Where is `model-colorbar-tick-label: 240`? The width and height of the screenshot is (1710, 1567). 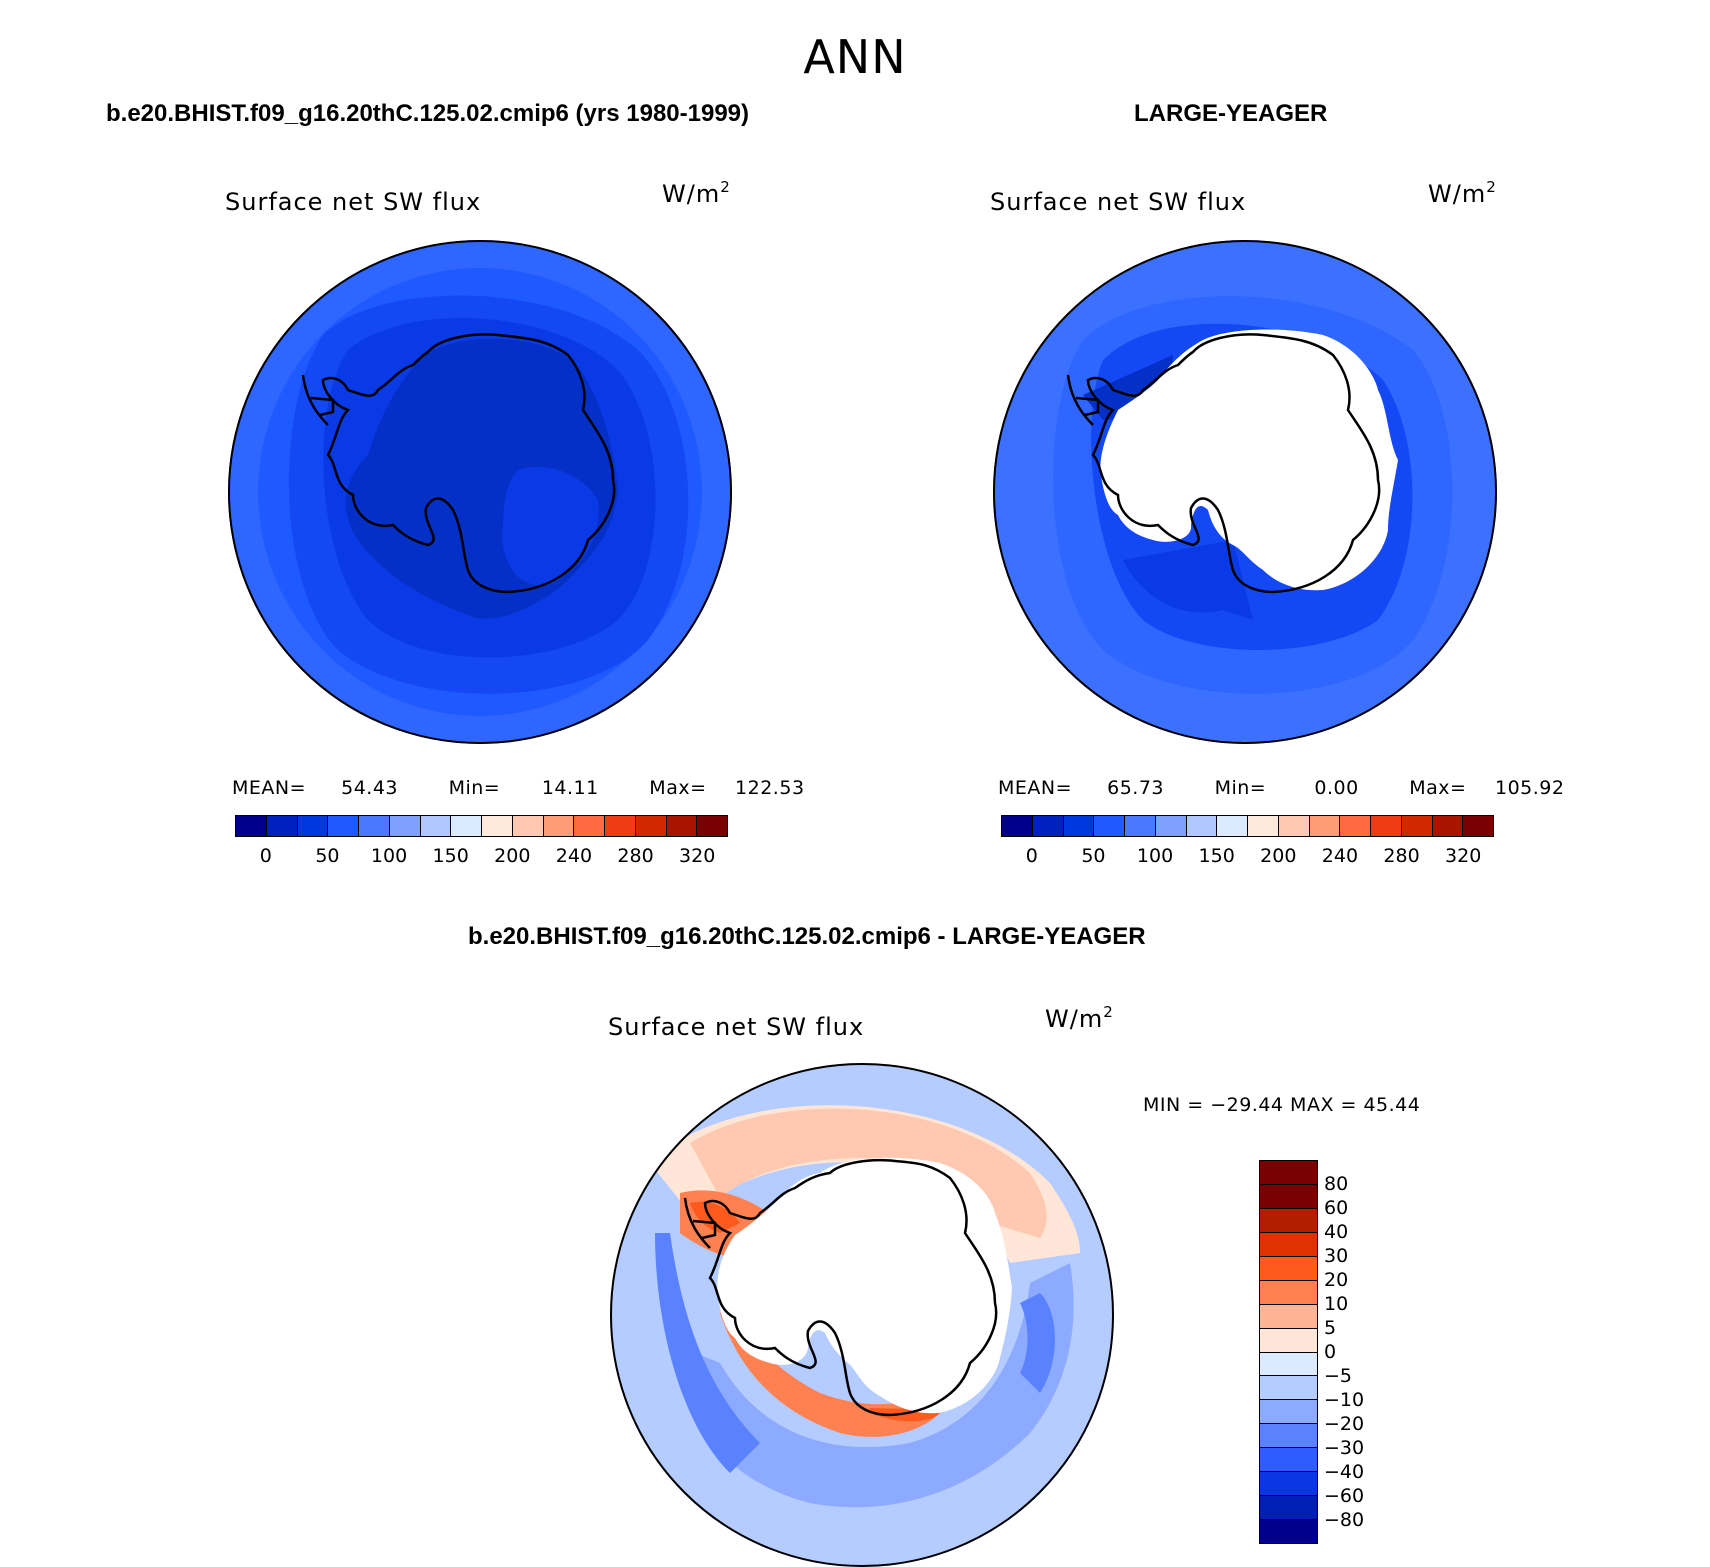
model-colorbar-tick-label: 240 is located at coordinates (574, 856).